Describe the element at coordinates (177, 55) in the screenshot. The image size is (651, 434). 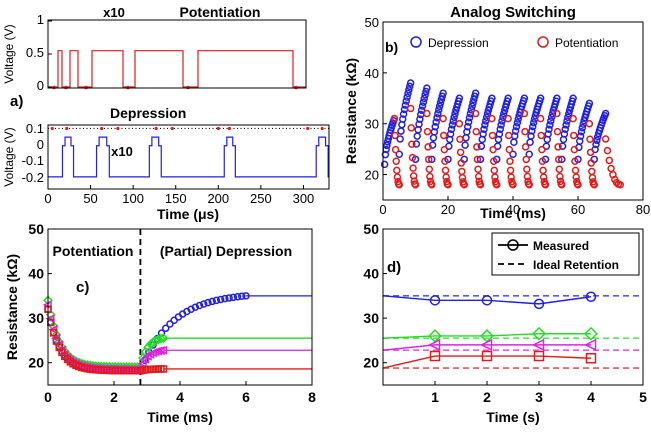
I see `panel-a-top-chart` at that location.